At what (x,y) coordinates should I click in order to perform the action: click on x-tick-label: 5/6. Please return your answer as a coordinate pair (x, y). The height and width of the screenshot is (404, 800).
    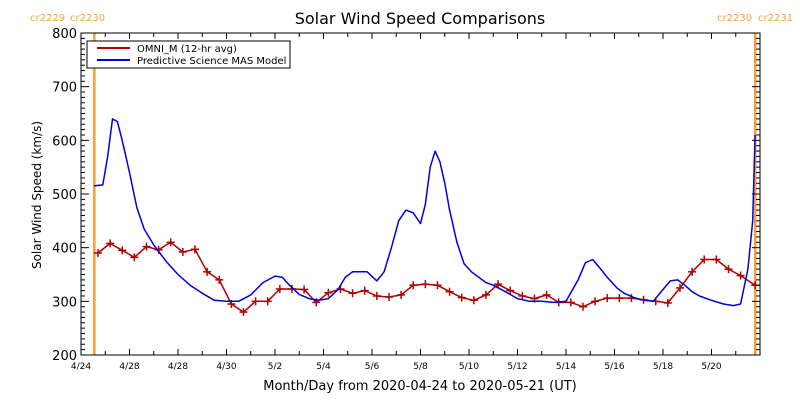
    Looking at the image, I should click on (372, 367).